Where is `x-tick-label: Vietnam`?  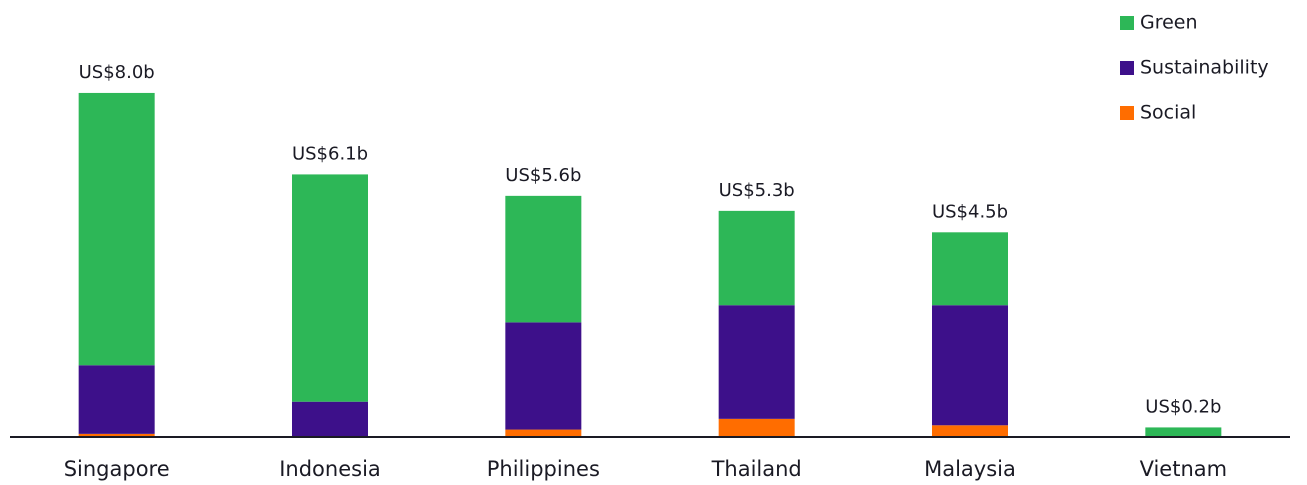
x-tick-label: Vietnam is located at coordinates (1184, 469).